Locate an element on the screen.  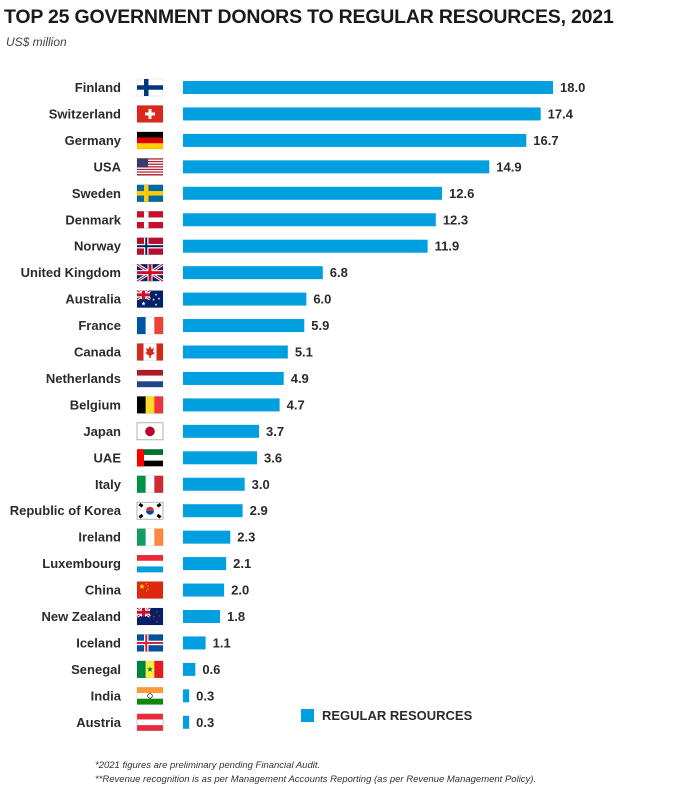
category-label: Austria is located at coordinates (99, 722).